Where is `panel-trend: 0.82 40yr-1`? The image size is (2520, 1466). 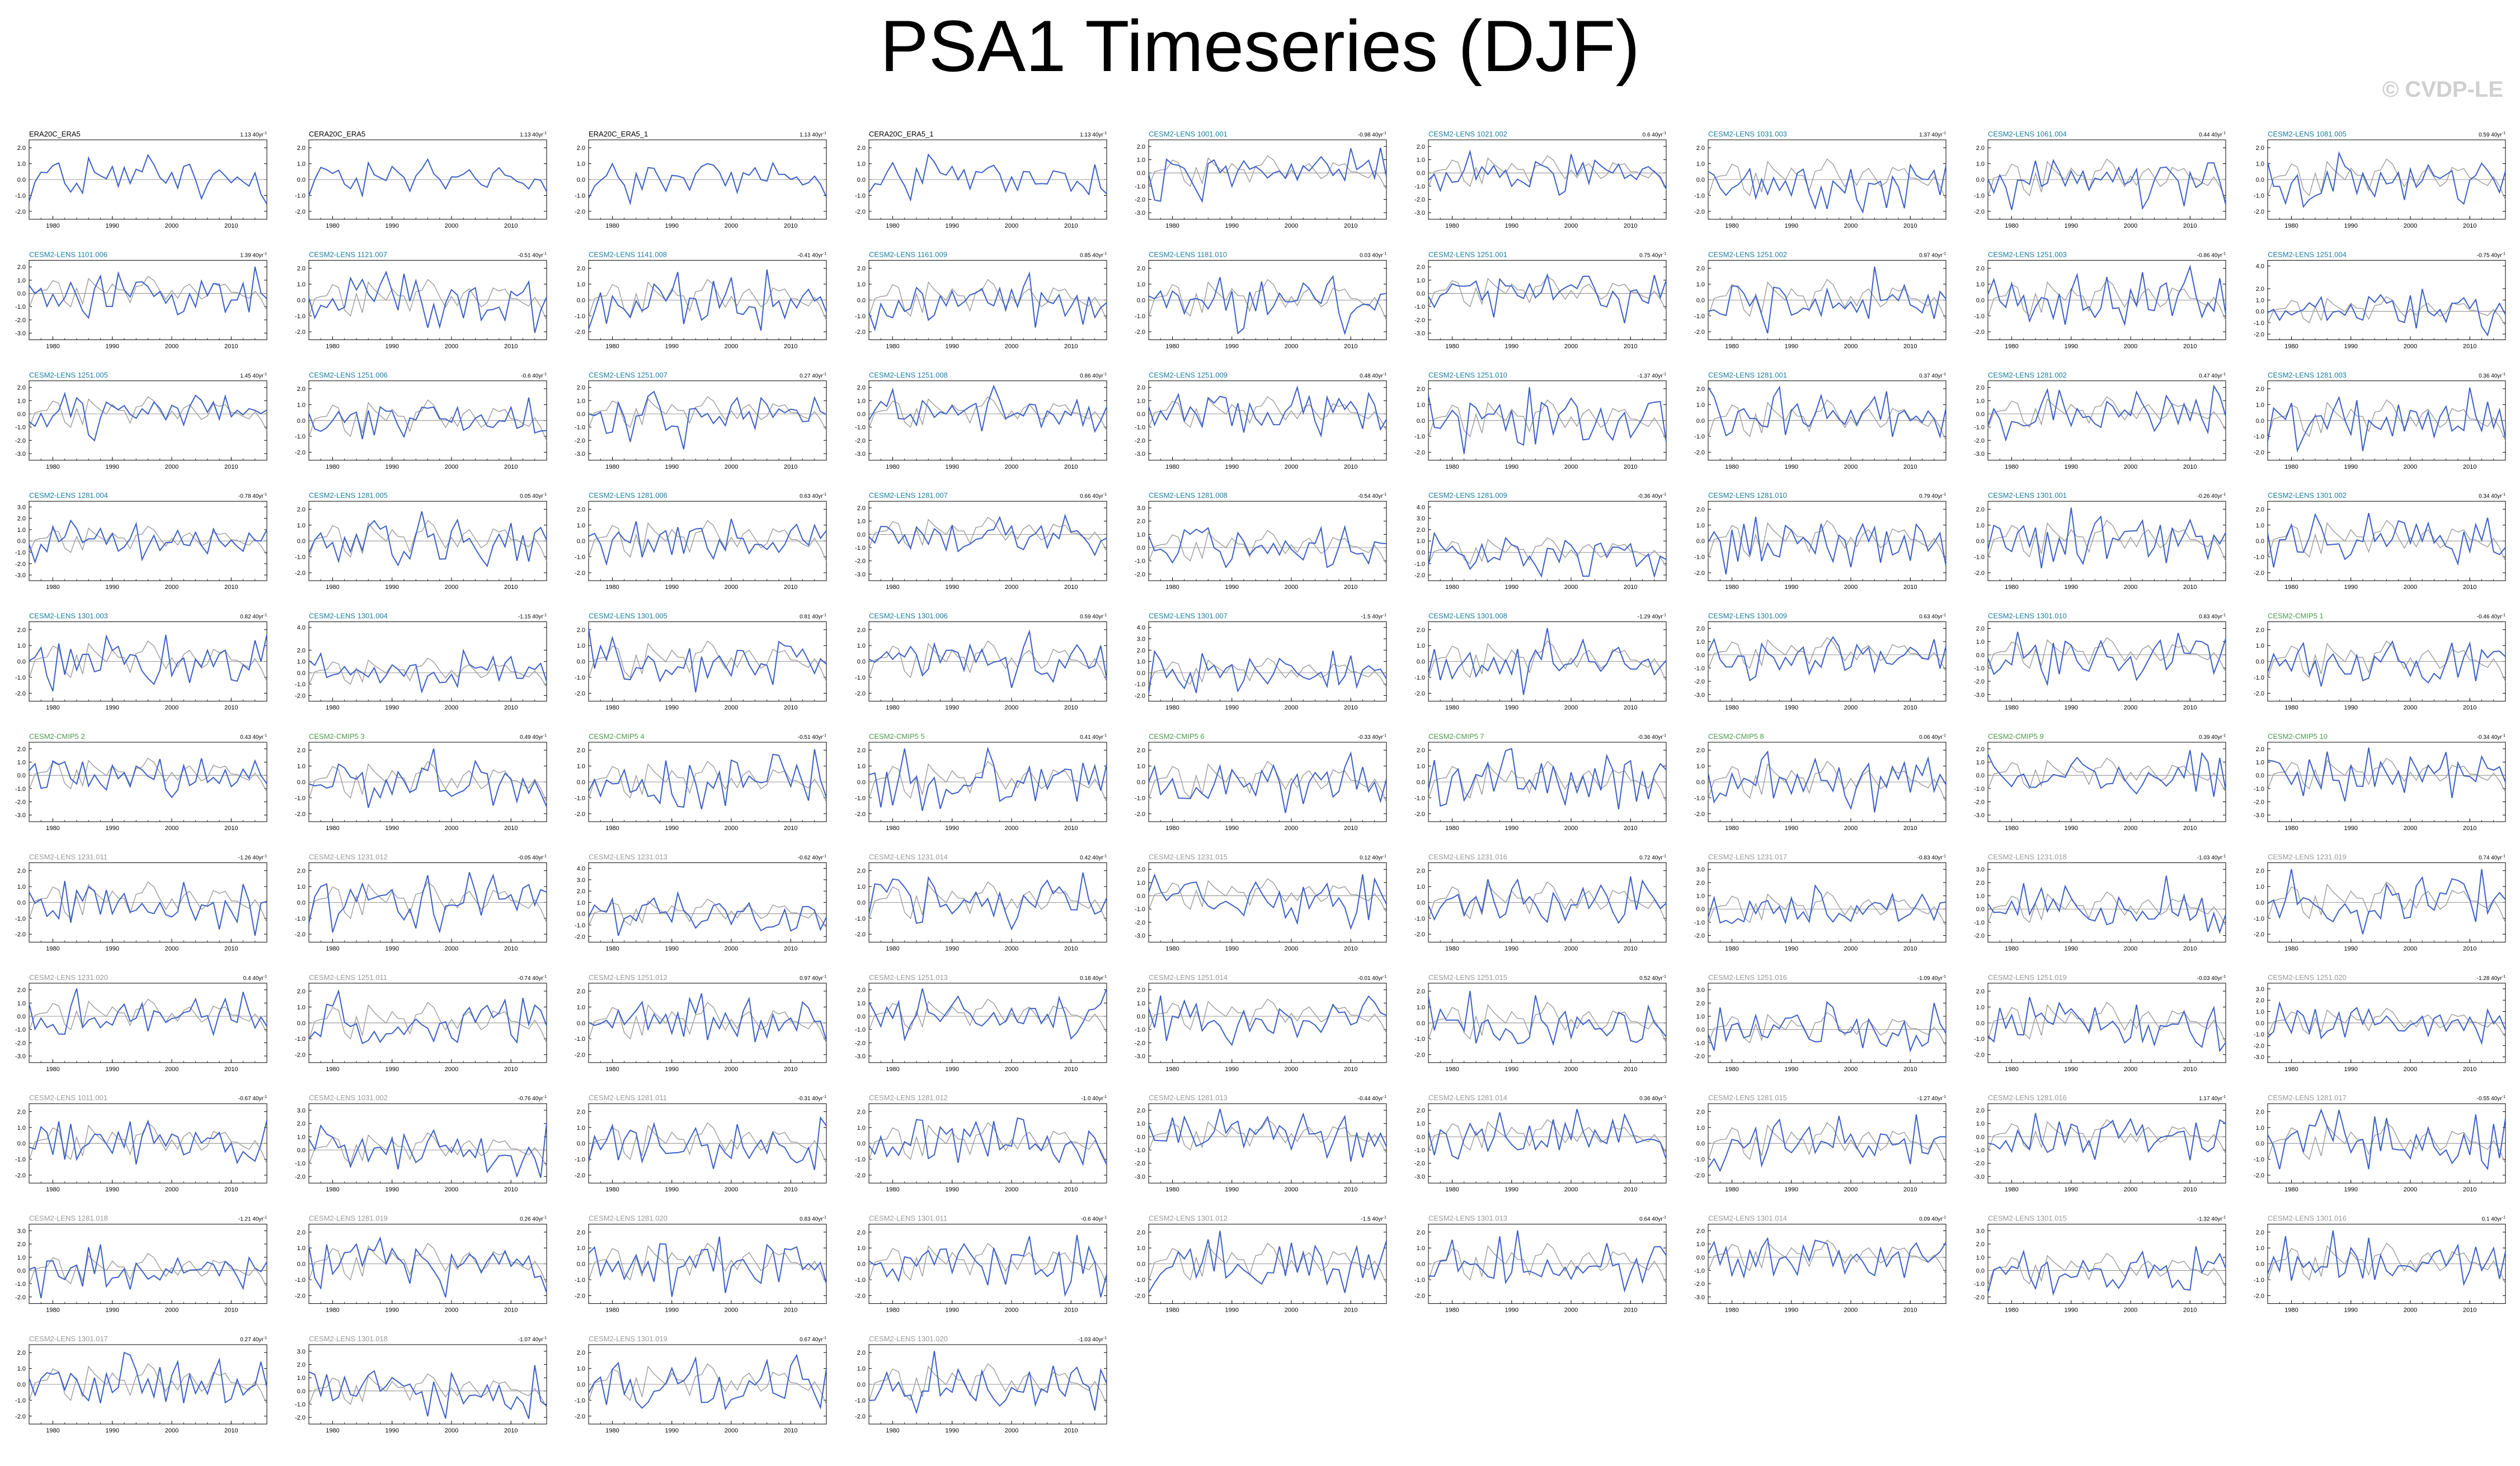
panel-trend: 0.82 40yr-1 is located at coordinates (254, 617).